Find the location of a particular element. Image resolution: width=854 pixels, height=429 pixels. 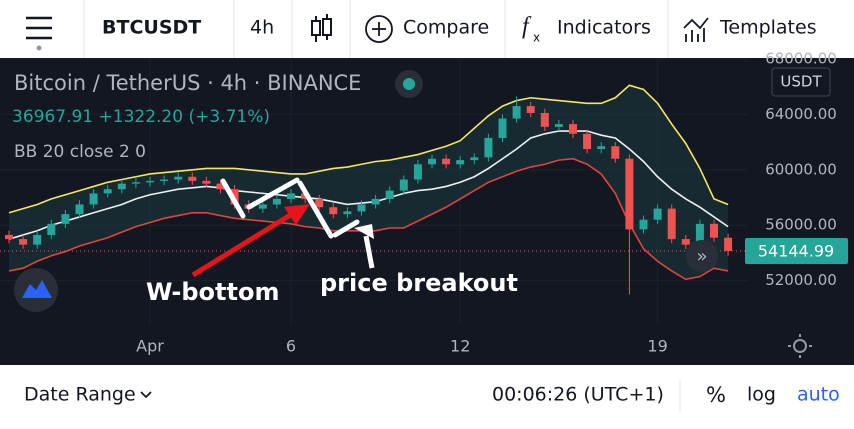

last-price-badge is located at coordinates (796, 250).